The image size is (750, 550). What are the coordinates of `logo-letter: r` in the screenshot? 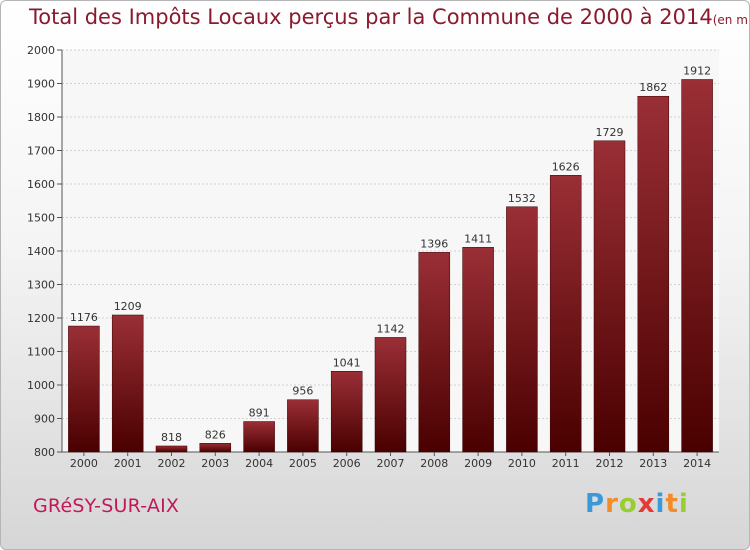 It's located at (612, 504).